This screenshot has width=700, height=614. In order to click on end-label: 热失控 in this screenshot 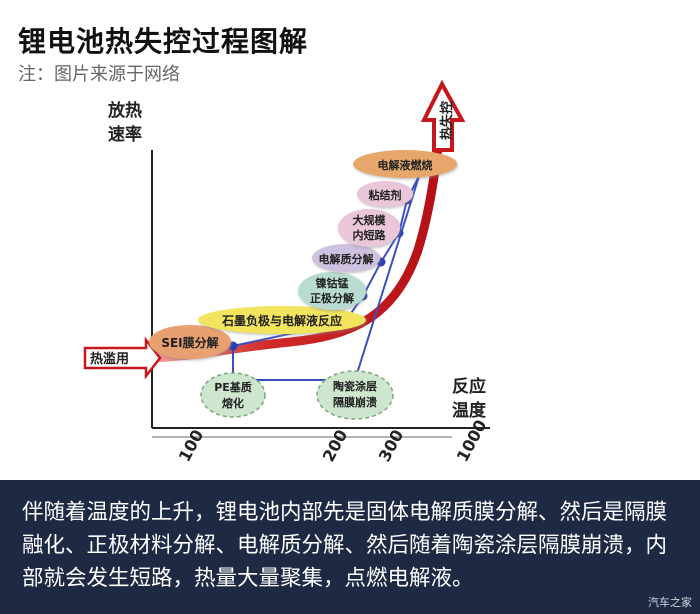, I will do `click(447, 120)`.